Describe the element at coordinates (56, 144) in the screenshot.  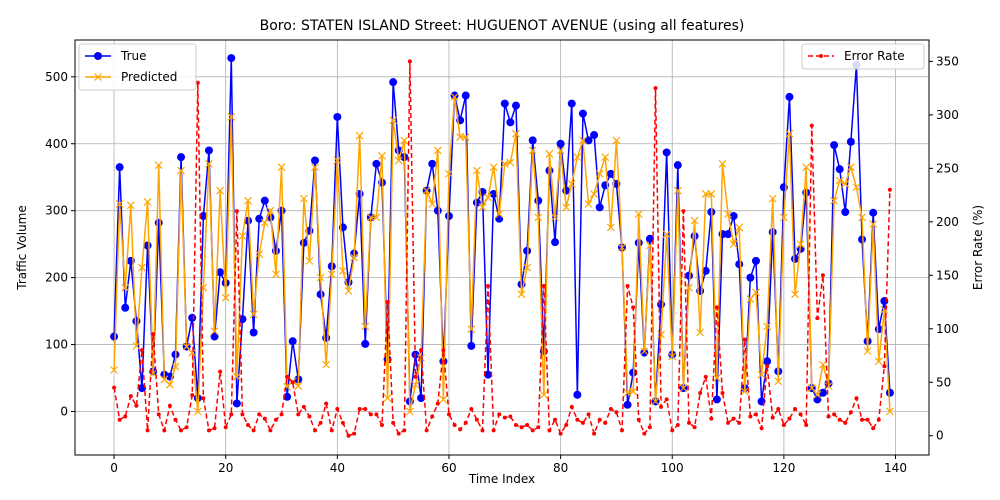
I see `y-tick-label: 400` at that location.